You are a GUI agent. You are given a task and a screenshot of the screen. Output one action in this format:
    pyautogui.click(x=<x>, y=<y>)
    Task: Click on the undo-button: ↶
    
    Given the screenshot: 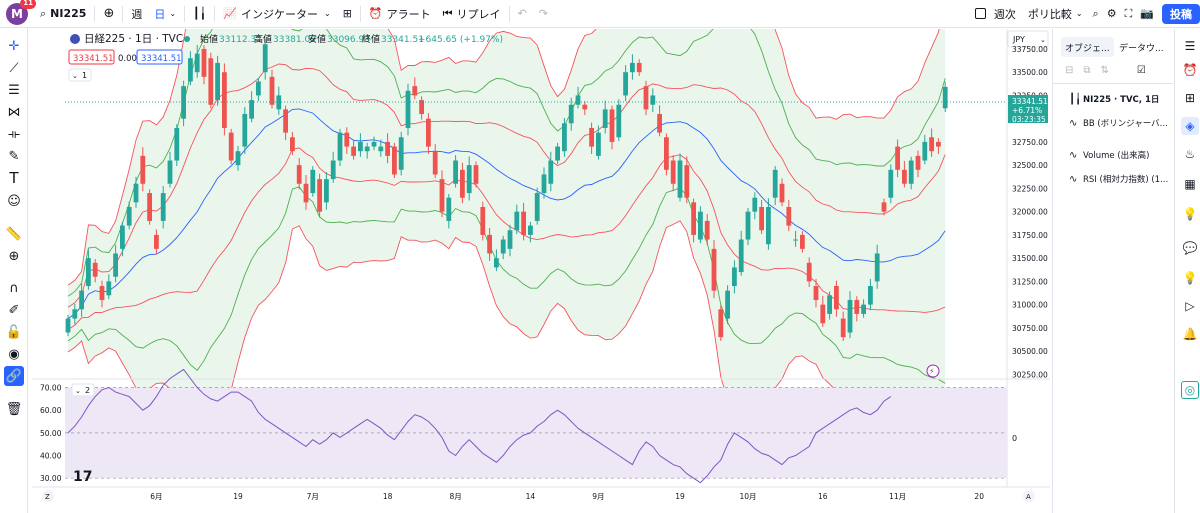 What is the action you would take?
    pyautogui.click(x=522, y=14)
    